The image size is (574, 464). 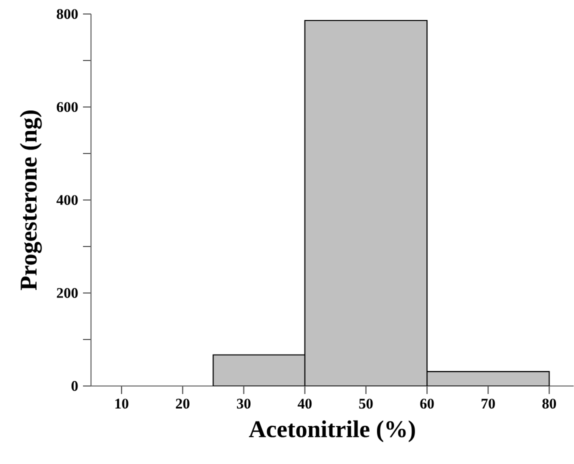 What do you see at coordinates (427, 403) in the screenshot?
I see `x-tick-label: 60` at bounding box center [427, 403].